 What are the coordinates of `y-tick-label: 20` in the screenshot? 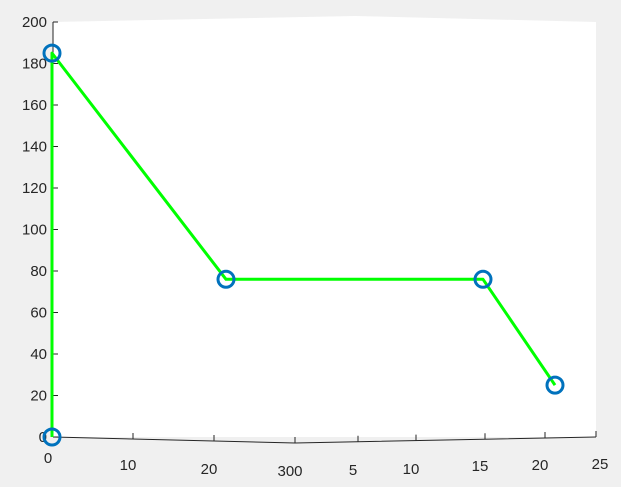 It's located at (38, 396).